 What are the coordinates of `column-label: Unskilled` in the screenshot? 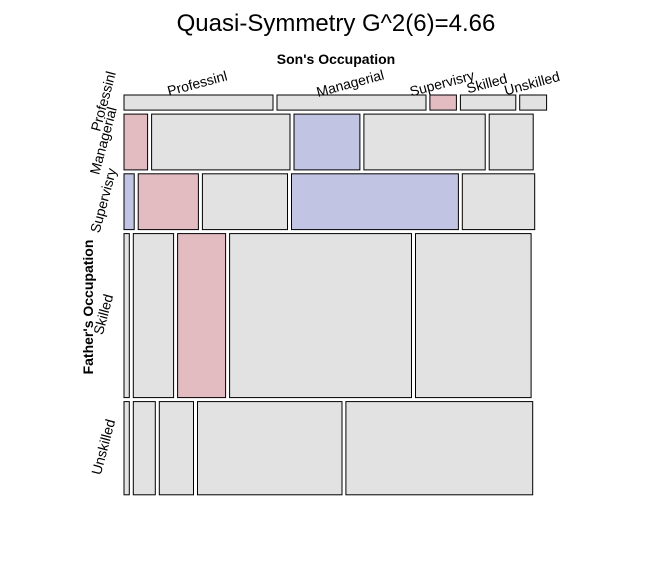 It's located at (531, 83).